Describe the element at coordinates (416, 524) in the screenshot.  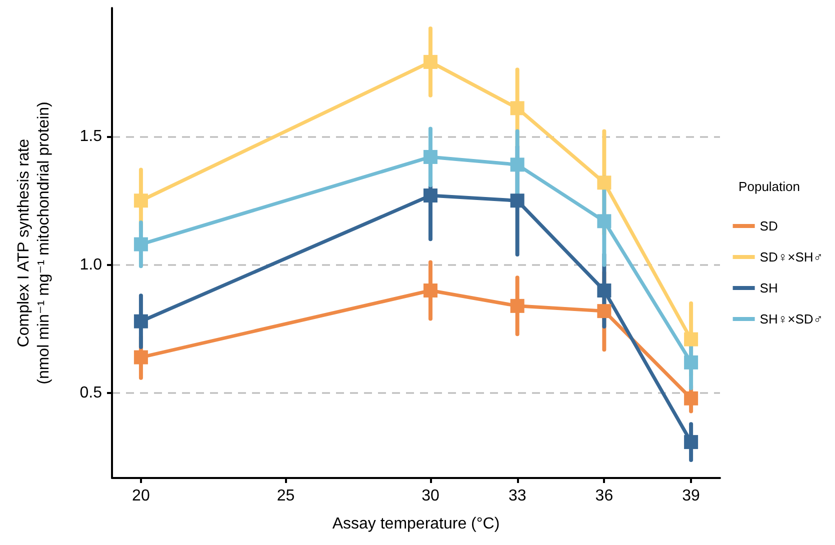
I see `x-axis-title: Assay temperature (°C)` at that location.